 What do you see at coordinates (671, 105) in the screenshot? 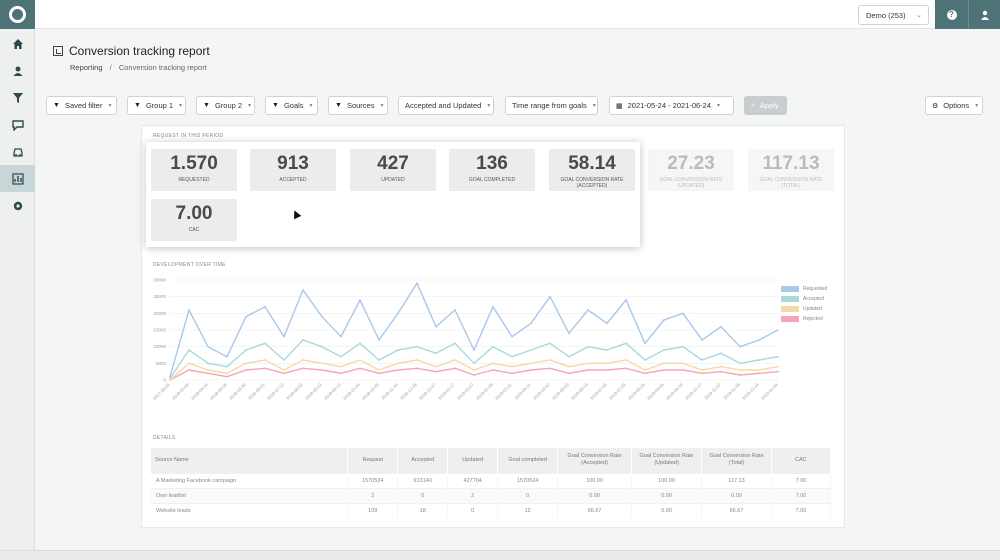
I see `date-range-picker: ▦ 2021-05-24 - 2021-06-24 ▾` at bounding box center [671, 105].